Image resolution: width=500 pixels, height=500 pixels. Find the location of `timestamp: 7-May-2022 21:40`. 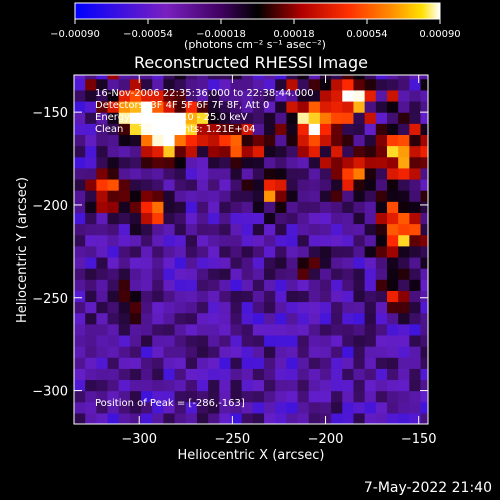

timestamp: 7-May-2022 21:40 is located at coordinates (427, 488).